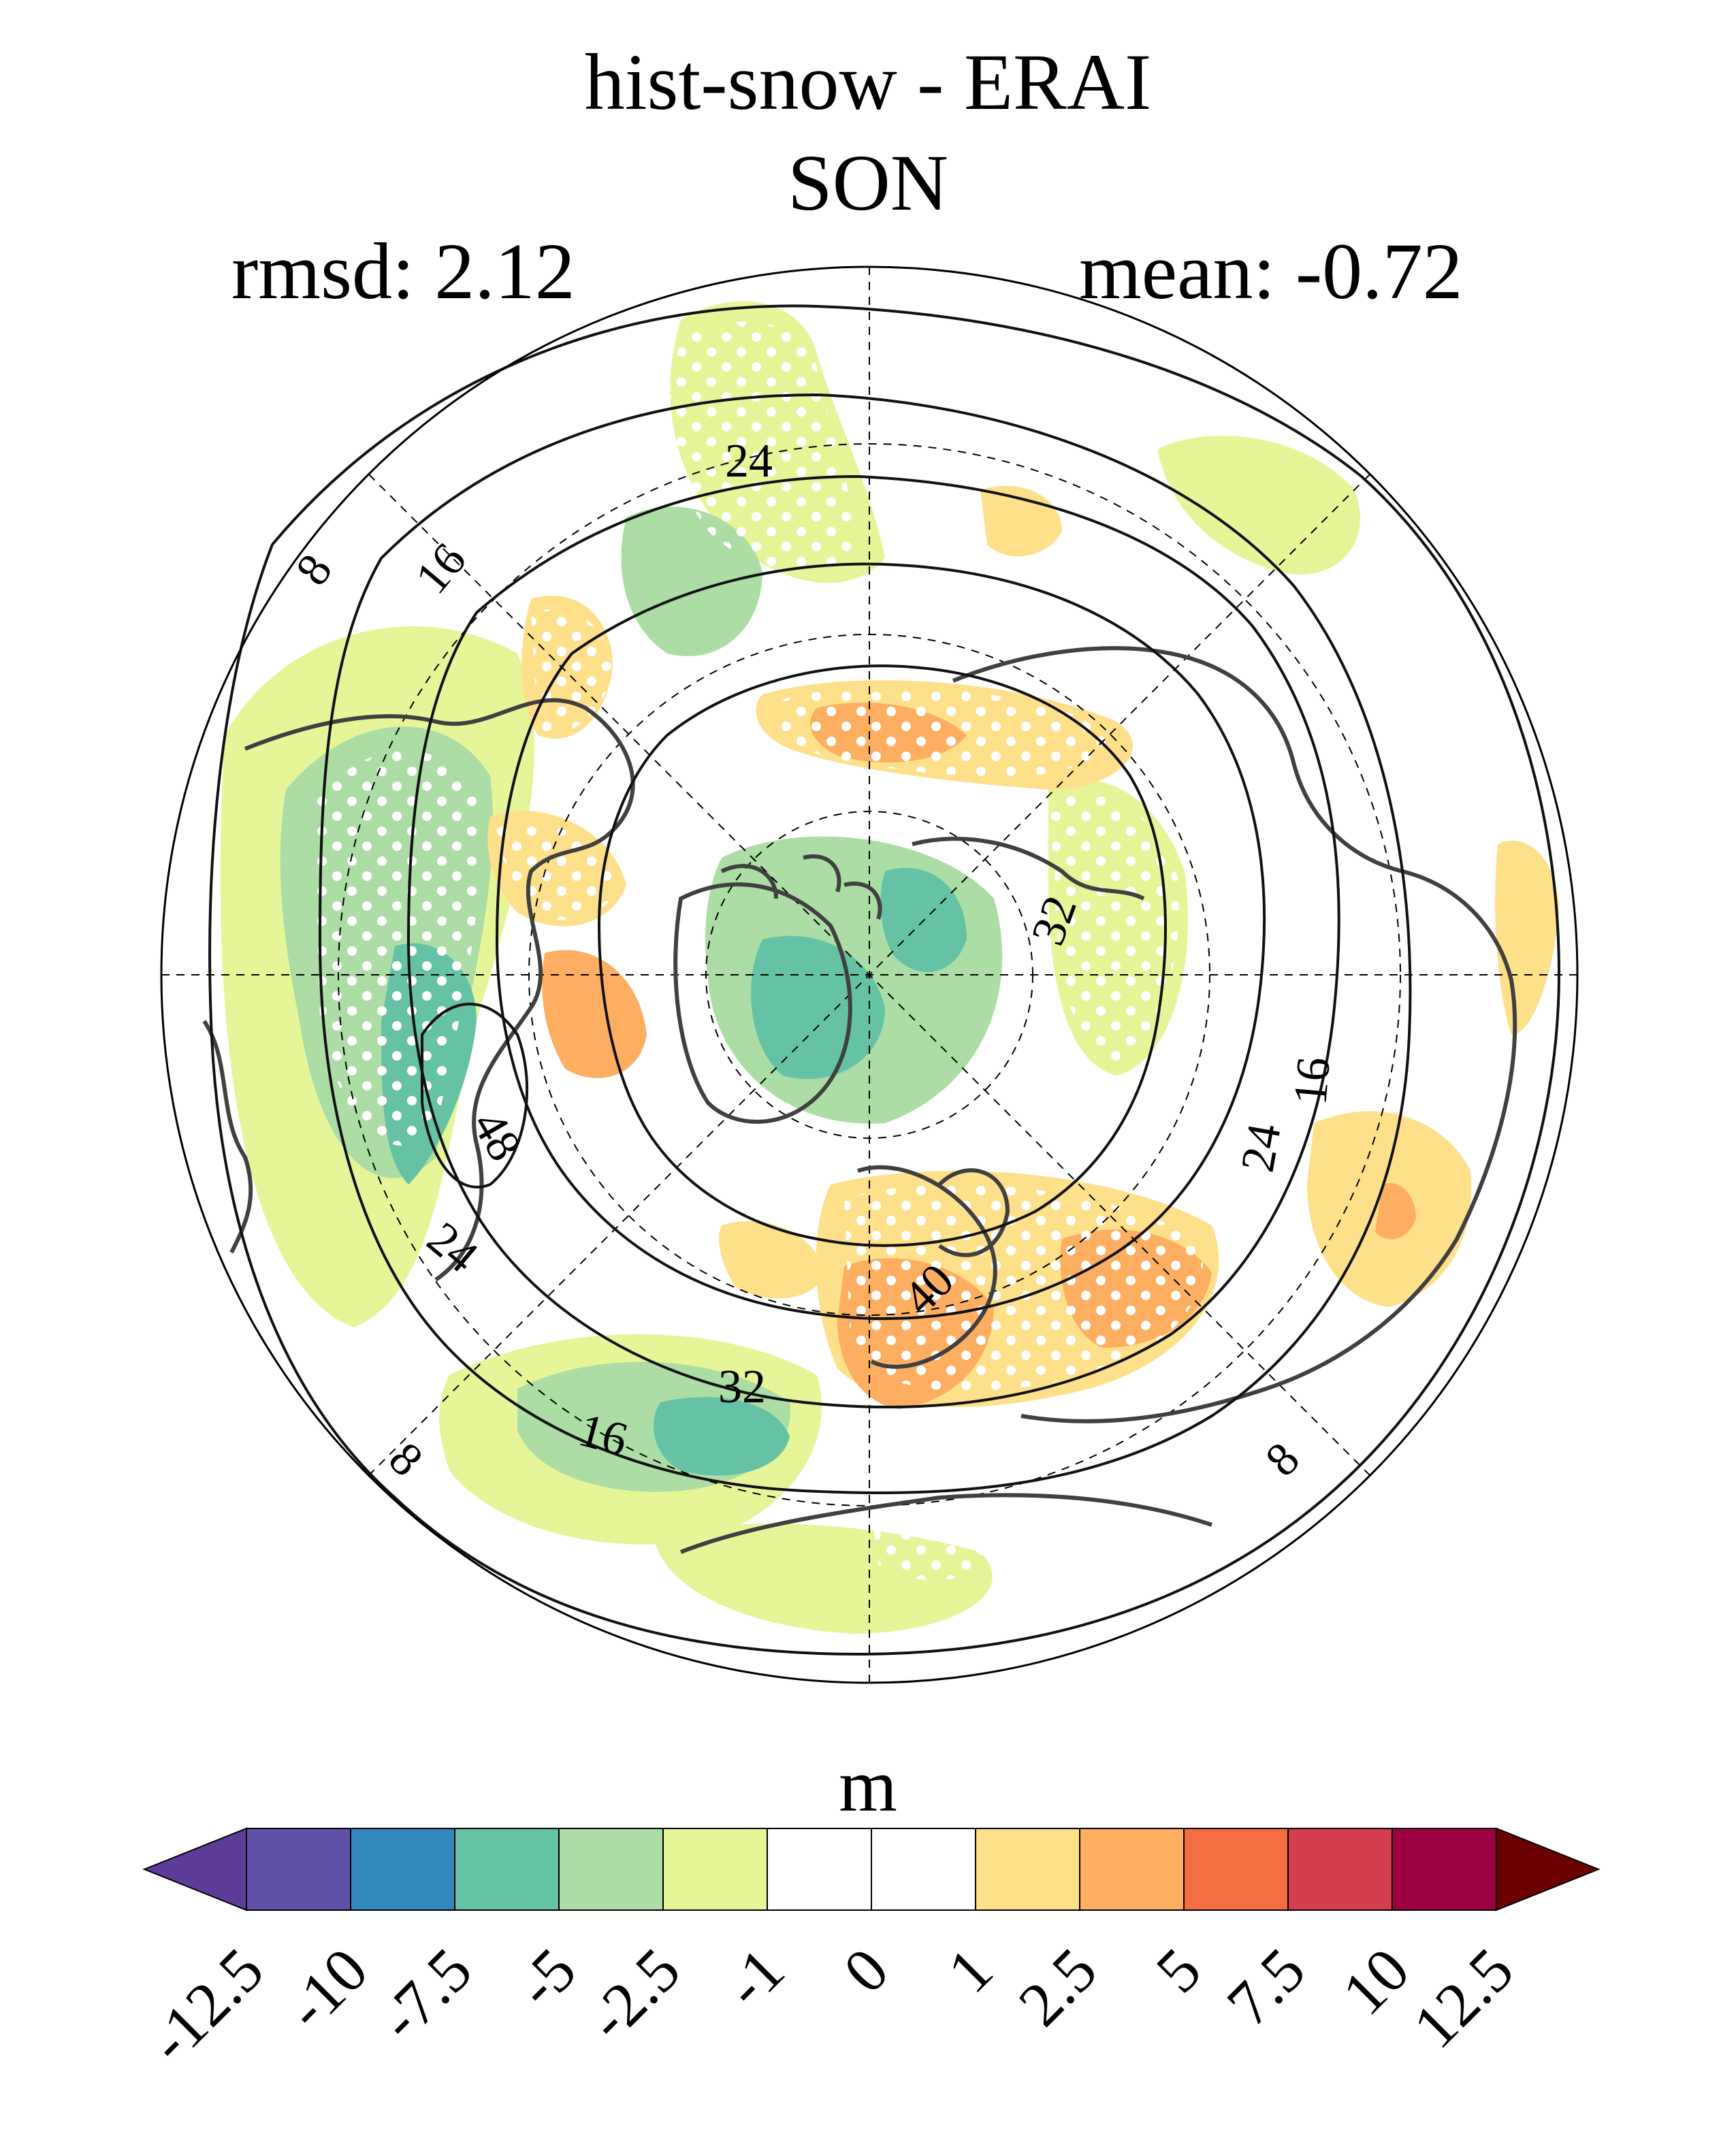  Describe the element at coordinates (1258, 505) in the screenshot. I see `field-ne-green` at that location.